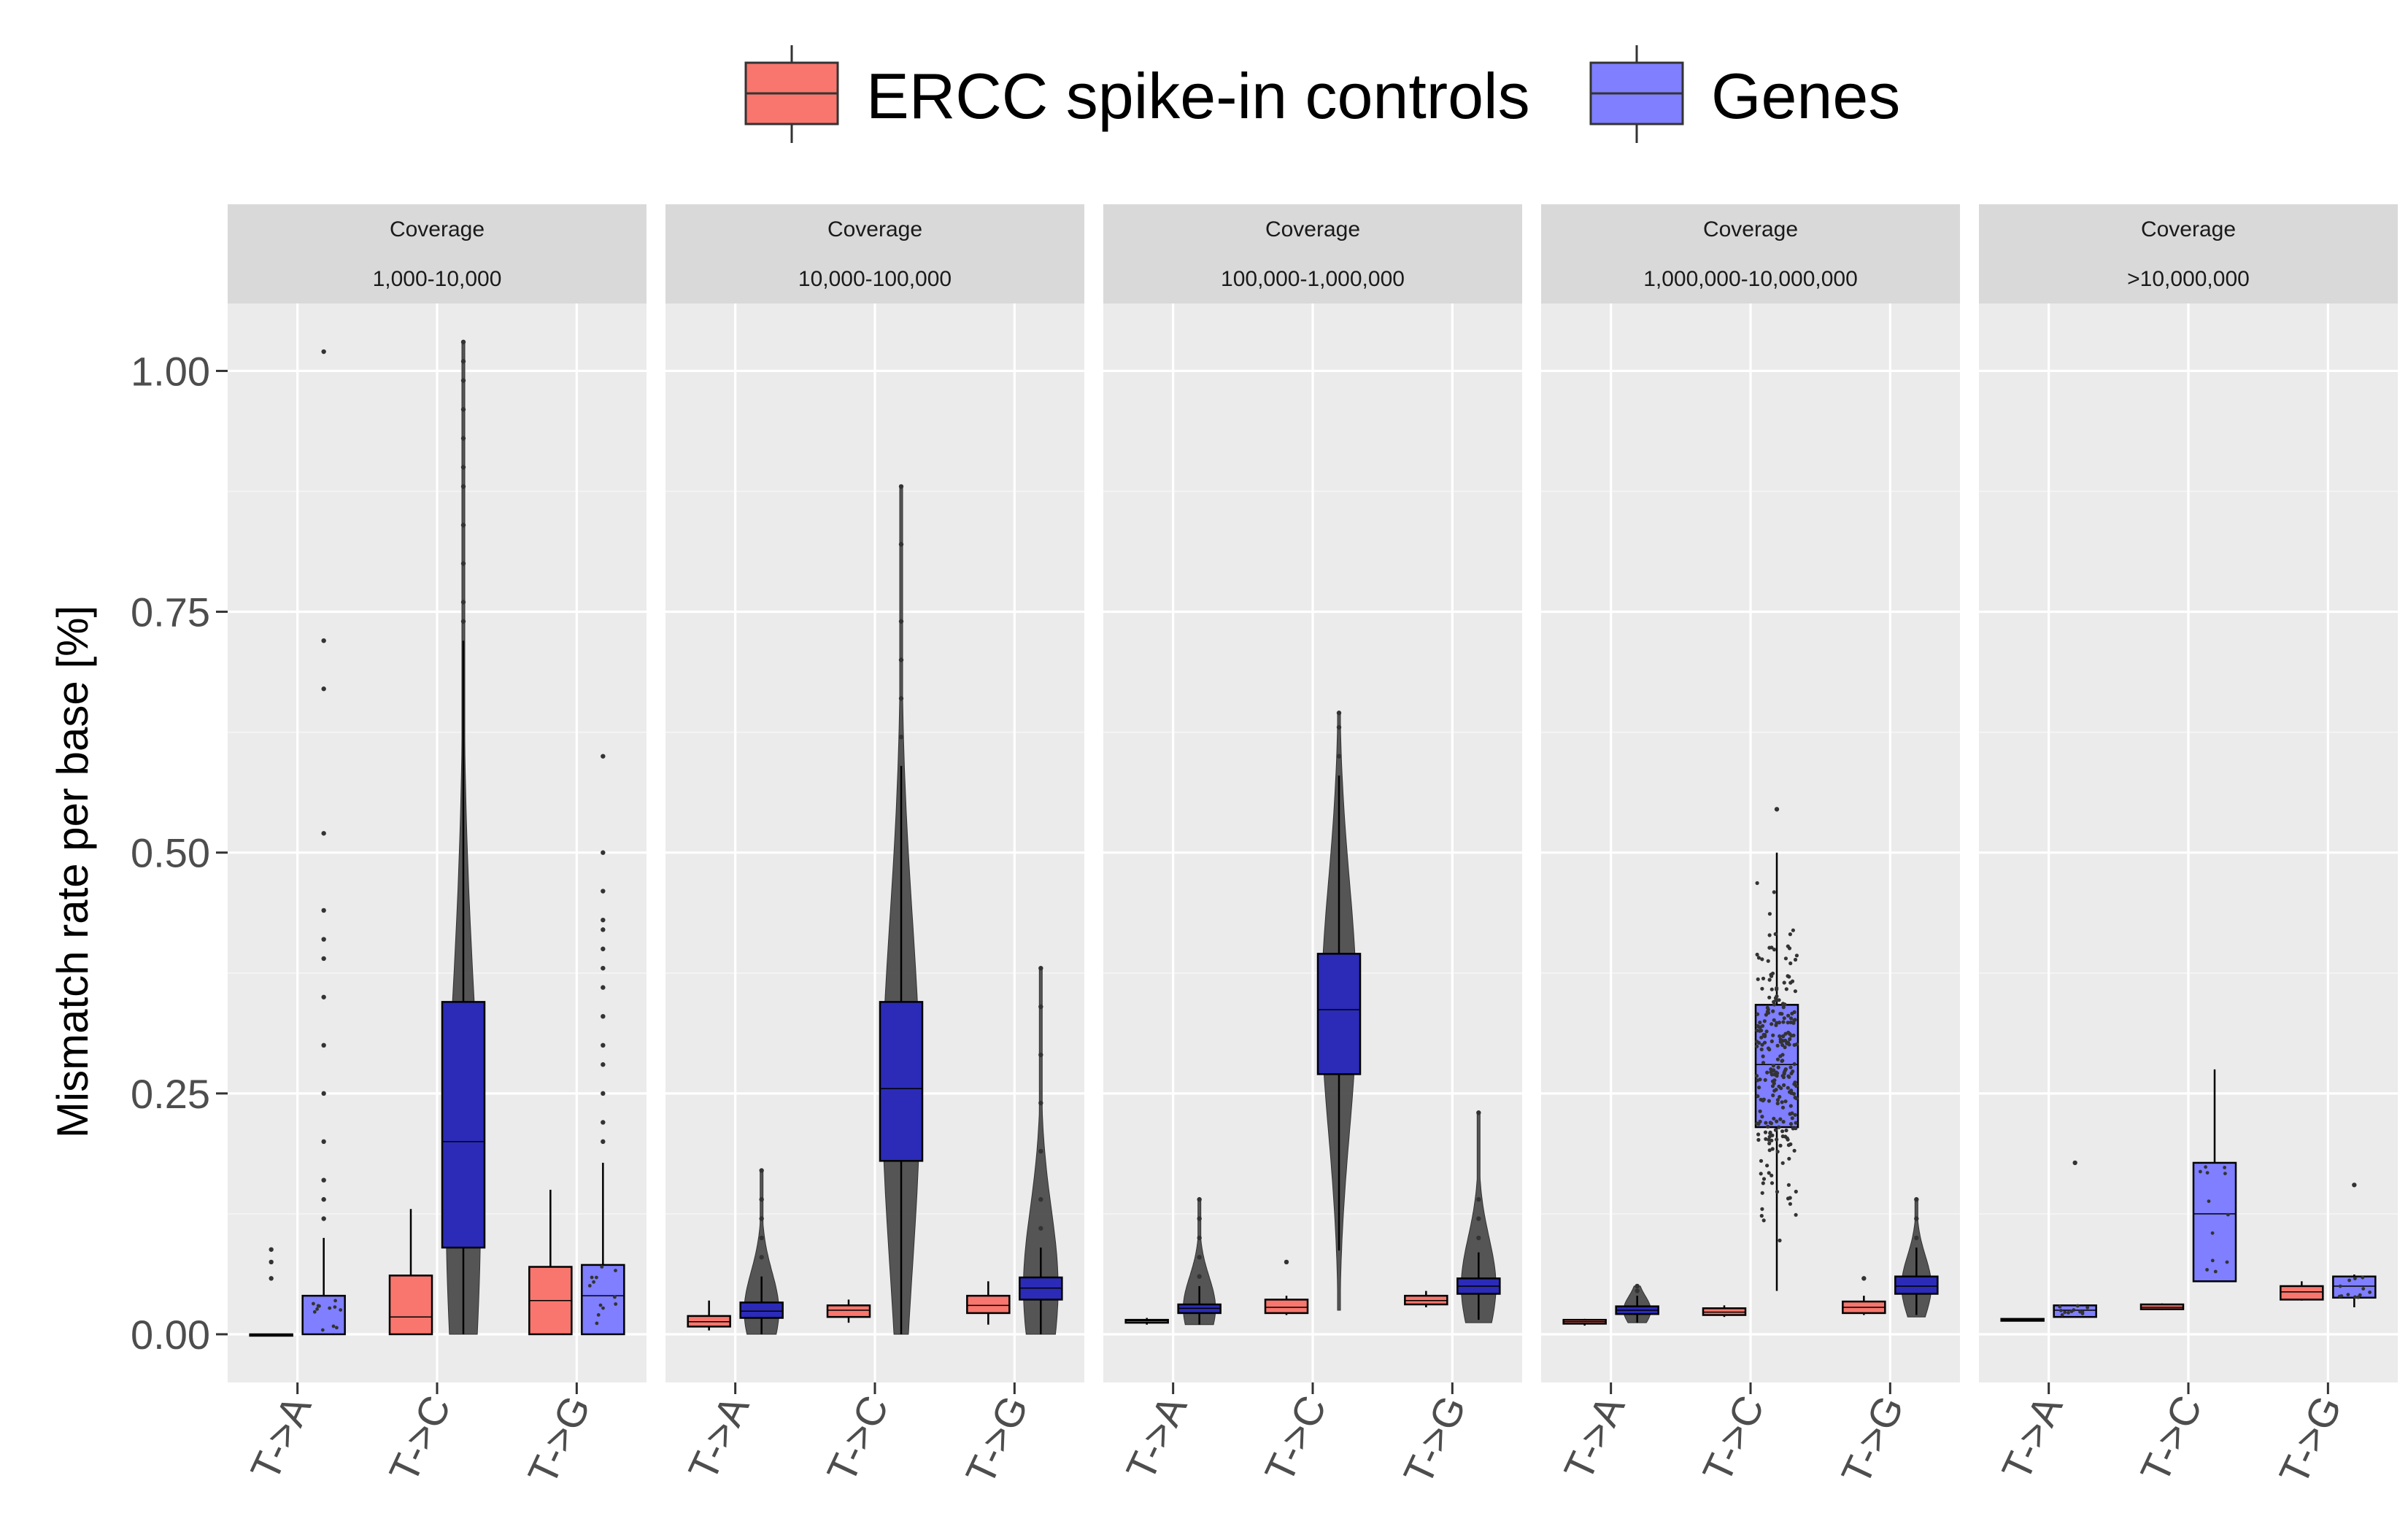 This screenshot has width=2408, height=1532. I want to click on x-tick-label: T->A, so click(1156, 1438).